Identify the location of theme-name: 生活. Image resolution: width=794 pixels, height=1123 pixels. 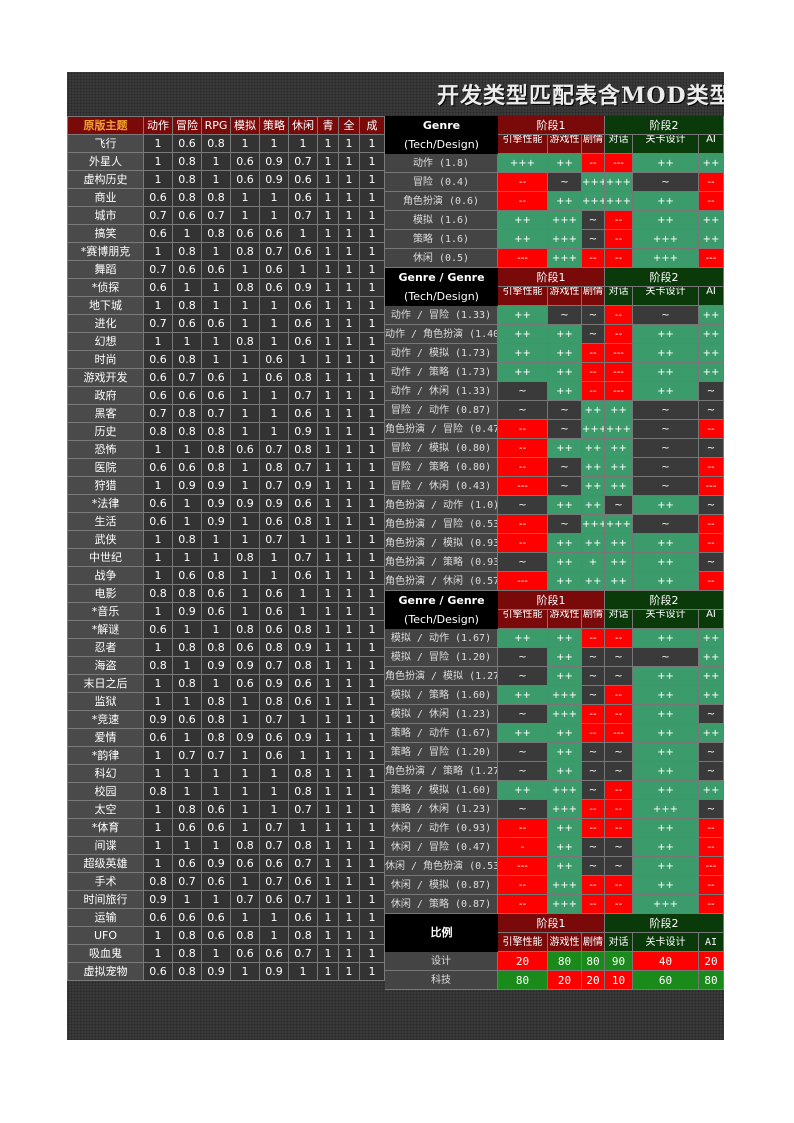
(105, 521).